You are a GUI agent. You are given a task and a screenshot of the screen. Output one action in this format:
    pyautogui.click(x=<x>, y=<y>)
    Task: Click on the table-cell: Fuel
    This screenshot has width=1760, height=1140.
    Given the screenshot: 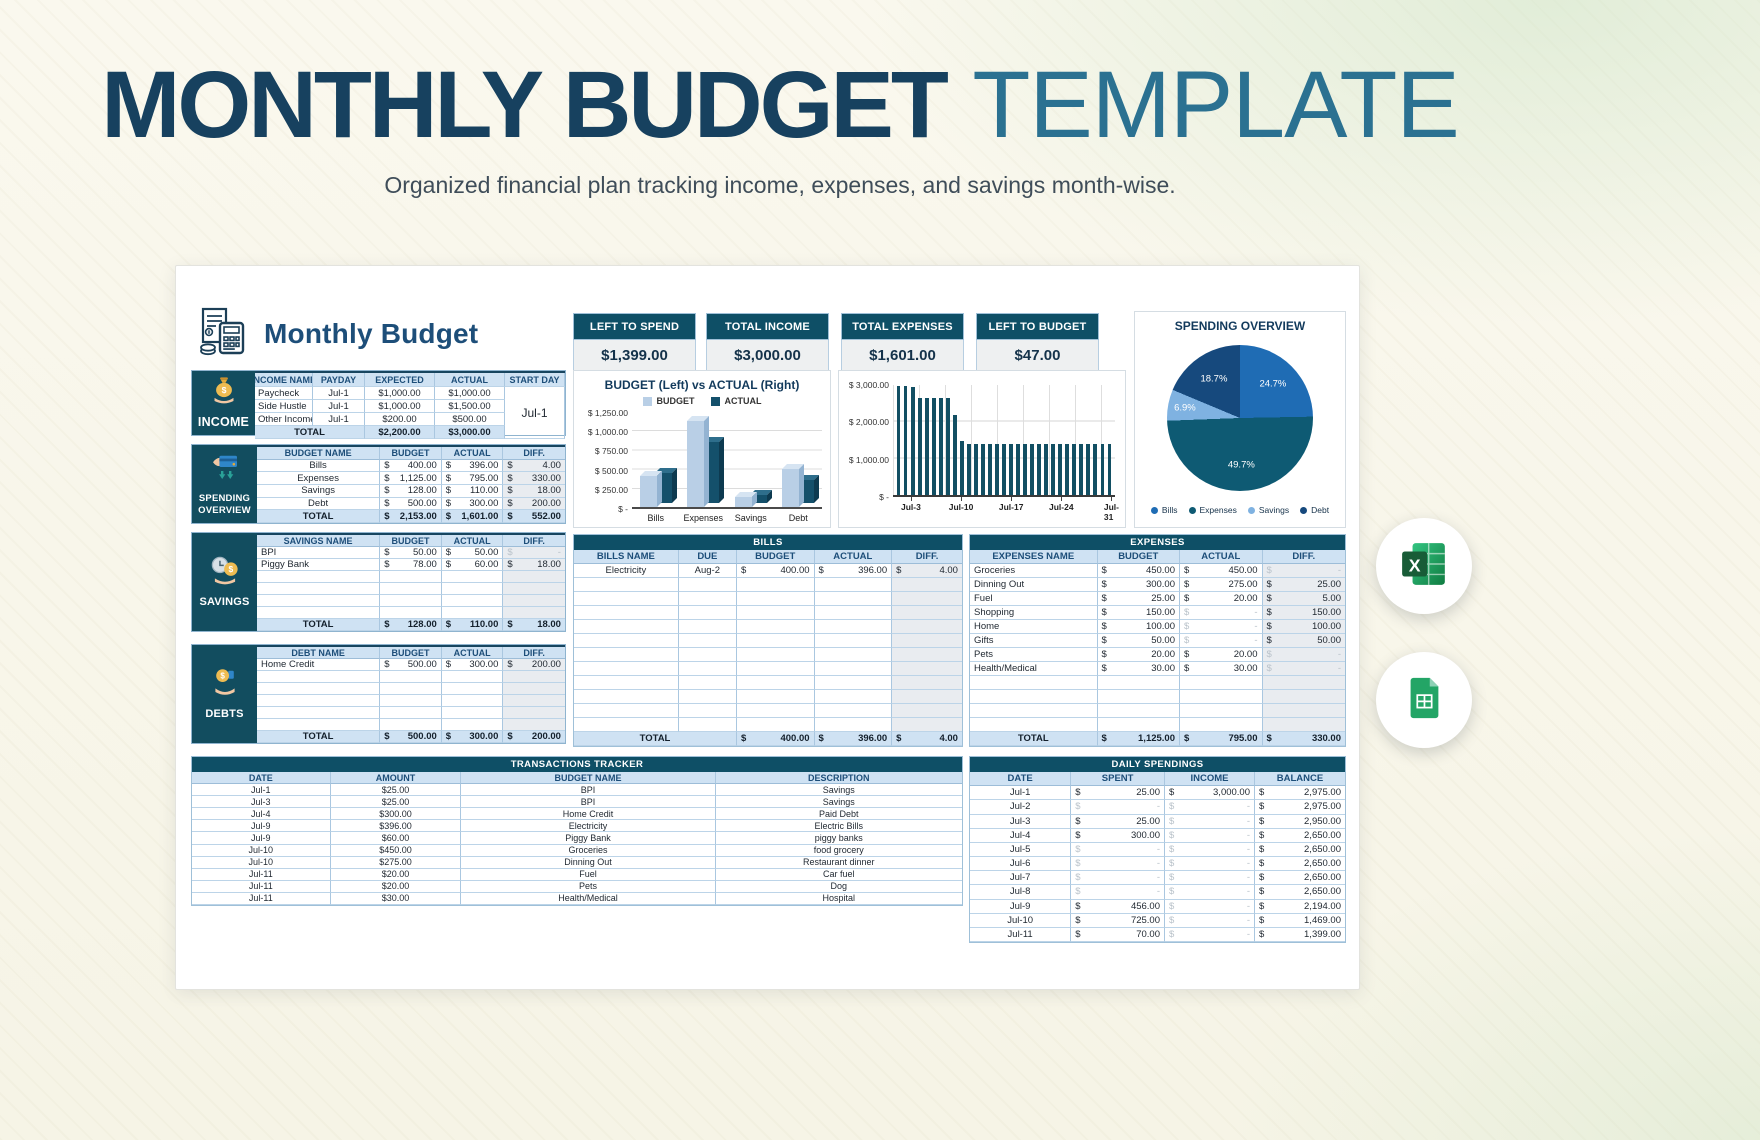 What is the action you would take?
    pyautogui.click(x=1034, y=599)
    